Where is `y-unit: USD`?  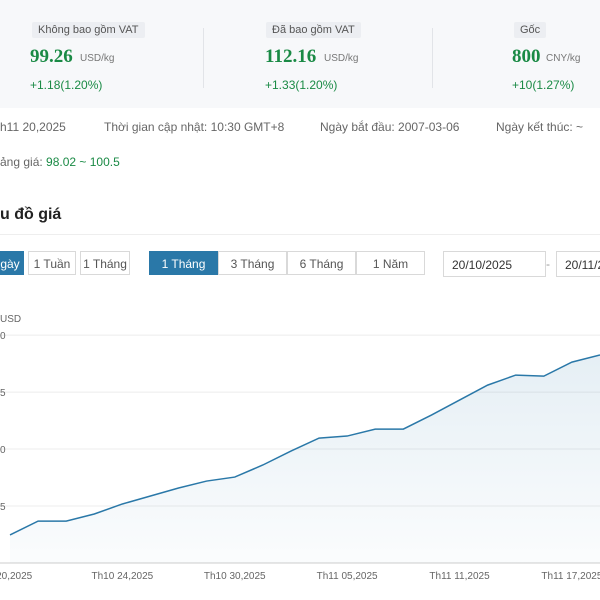 y-unit: USD is located at coordinates (10, 319).